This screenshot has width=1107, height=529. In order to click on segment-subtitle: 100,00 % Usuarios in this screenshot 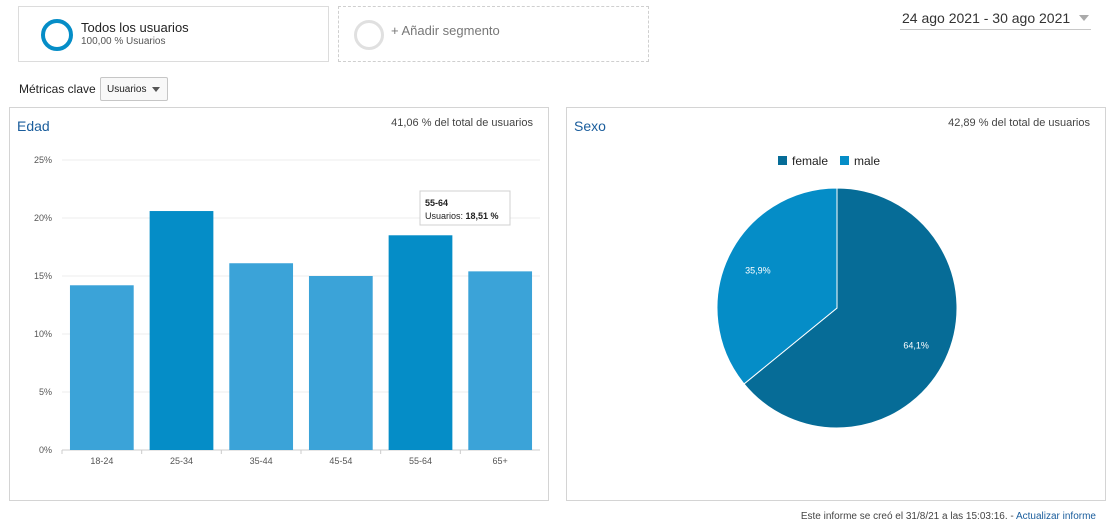, I will do `click(123, 41)`.